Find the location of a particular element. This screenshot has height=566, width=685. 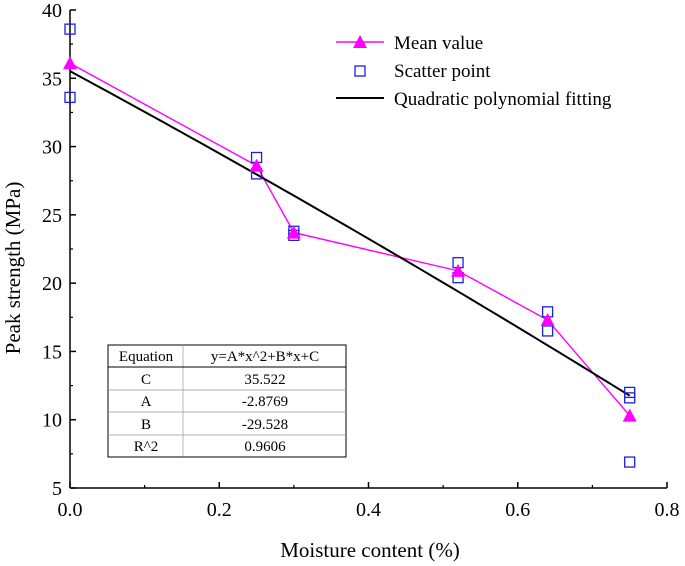

x-tick-label: 0.0 is located at coordinates (70, 510).